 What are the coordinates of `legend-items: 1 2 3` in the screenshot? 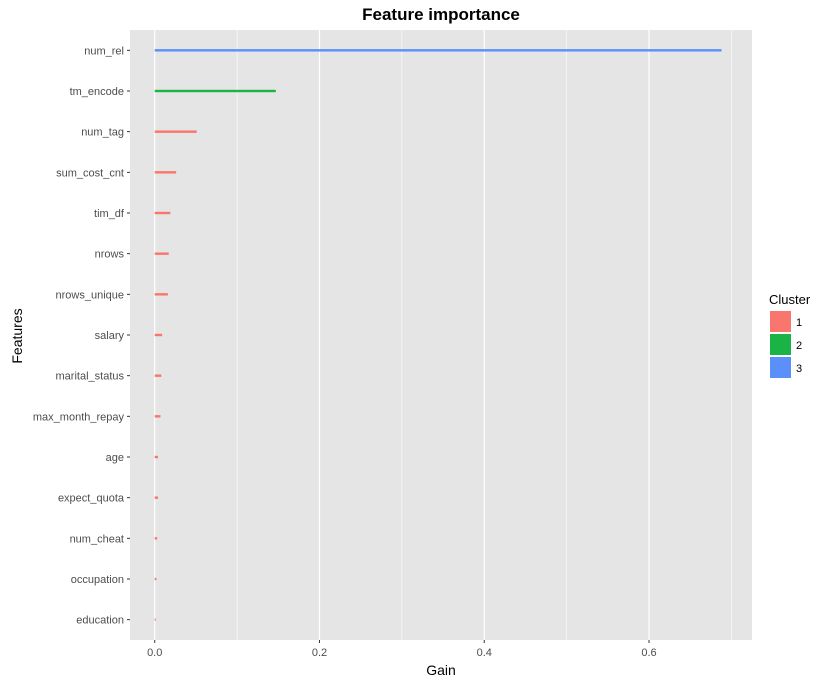 It's located at (786, 344).